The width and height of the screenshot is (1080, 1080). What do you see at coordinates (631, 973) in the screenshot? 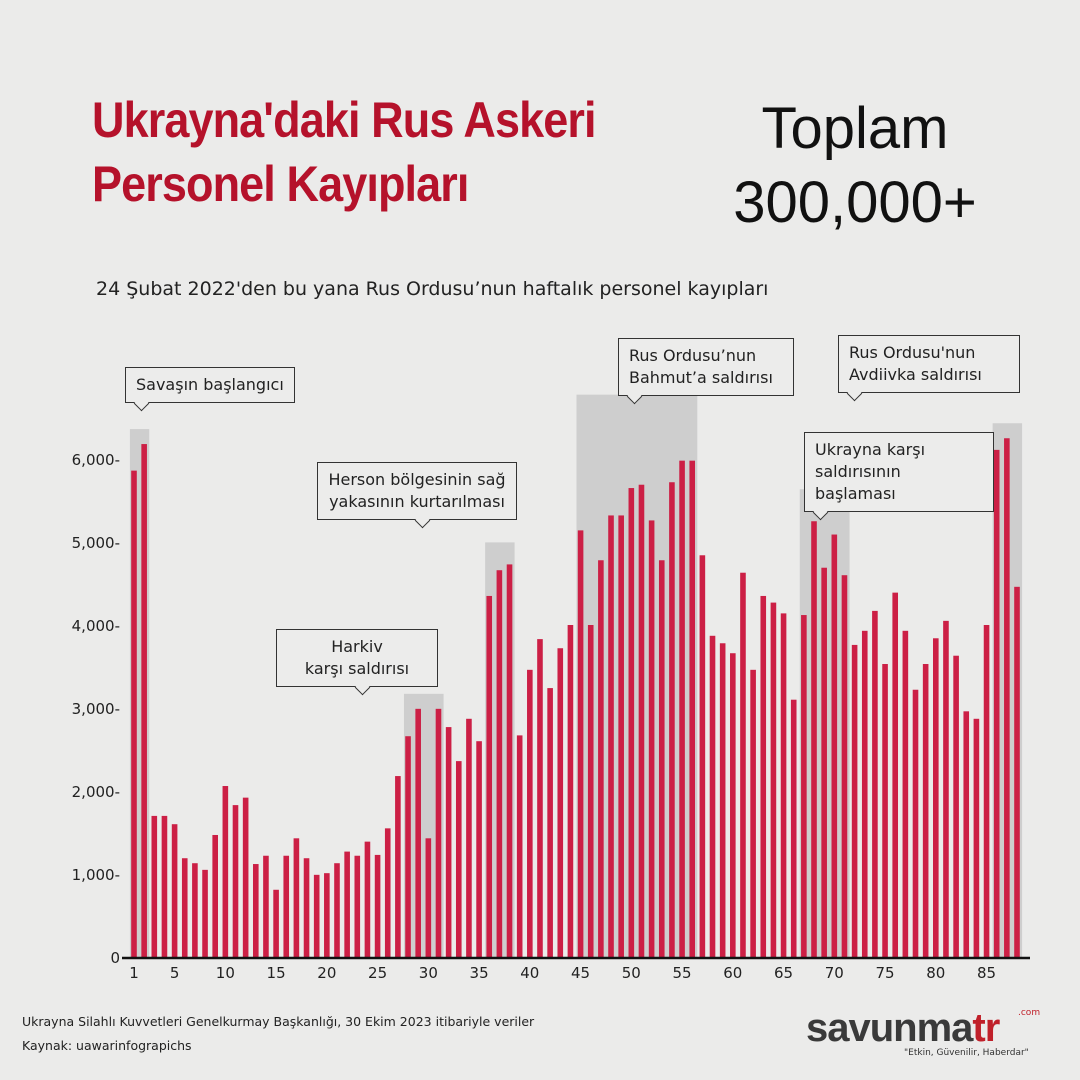
I see `x-tick-label: 50` at bounding box center [631, 973].